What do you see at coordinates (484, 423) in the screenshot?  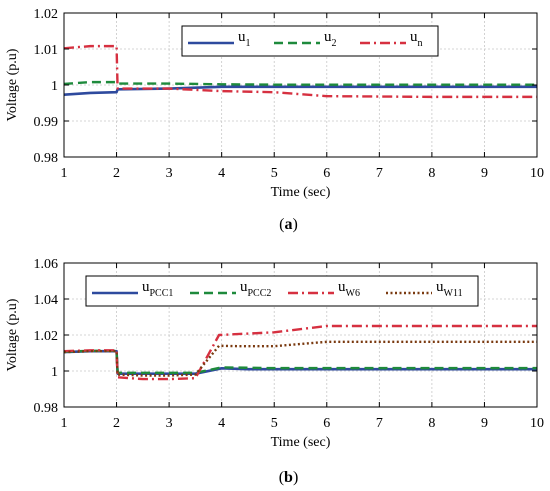 I see `chart-b-xtick-label-8: 9` at bounding box center [484, 423].